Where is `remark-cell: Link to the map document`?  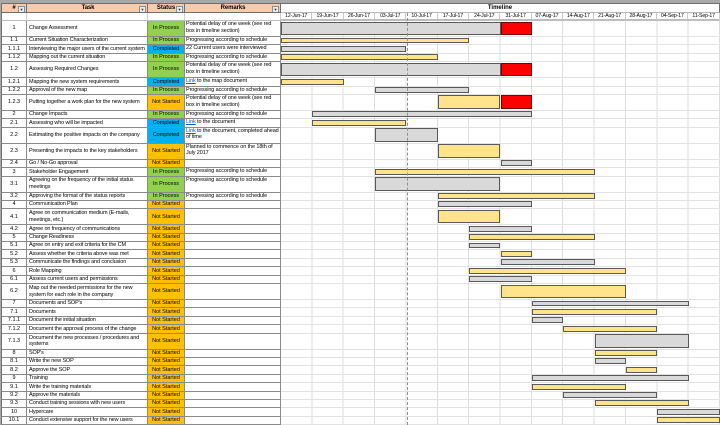 remark-cell: Link to the map document is located at coordinates (233, 82).